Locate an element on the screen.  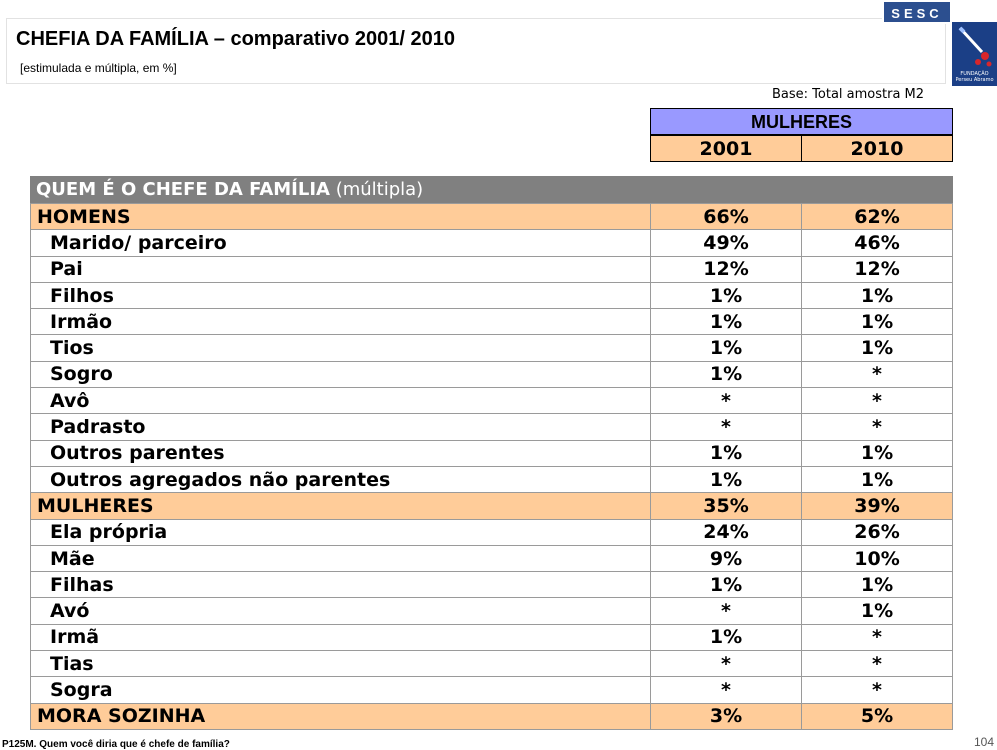
value-2001: 35% is located at coordinates (726, 506).